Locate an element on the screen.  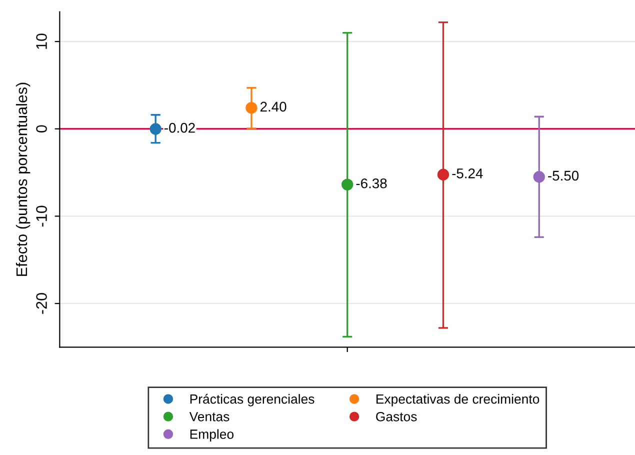
data-label: -5.50 is located at coordinates (563, 175).